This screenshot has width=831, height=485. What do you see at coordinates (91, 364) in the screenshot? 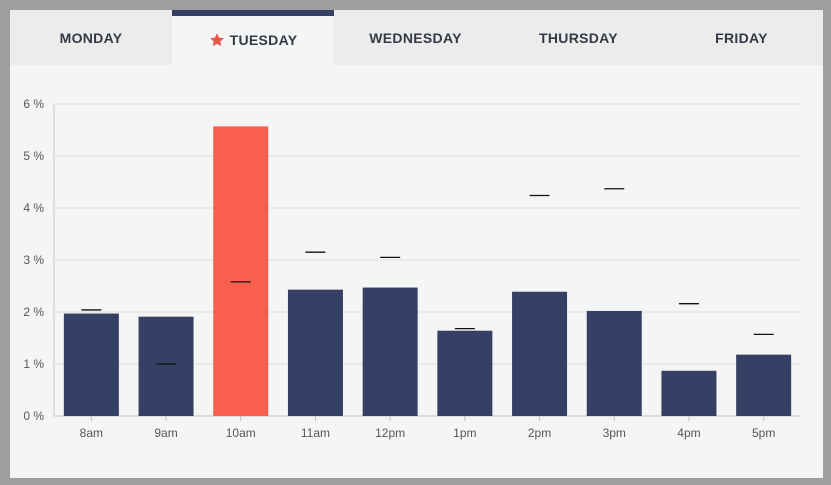
I see `bar-8am` at bounding box center [91, 364].